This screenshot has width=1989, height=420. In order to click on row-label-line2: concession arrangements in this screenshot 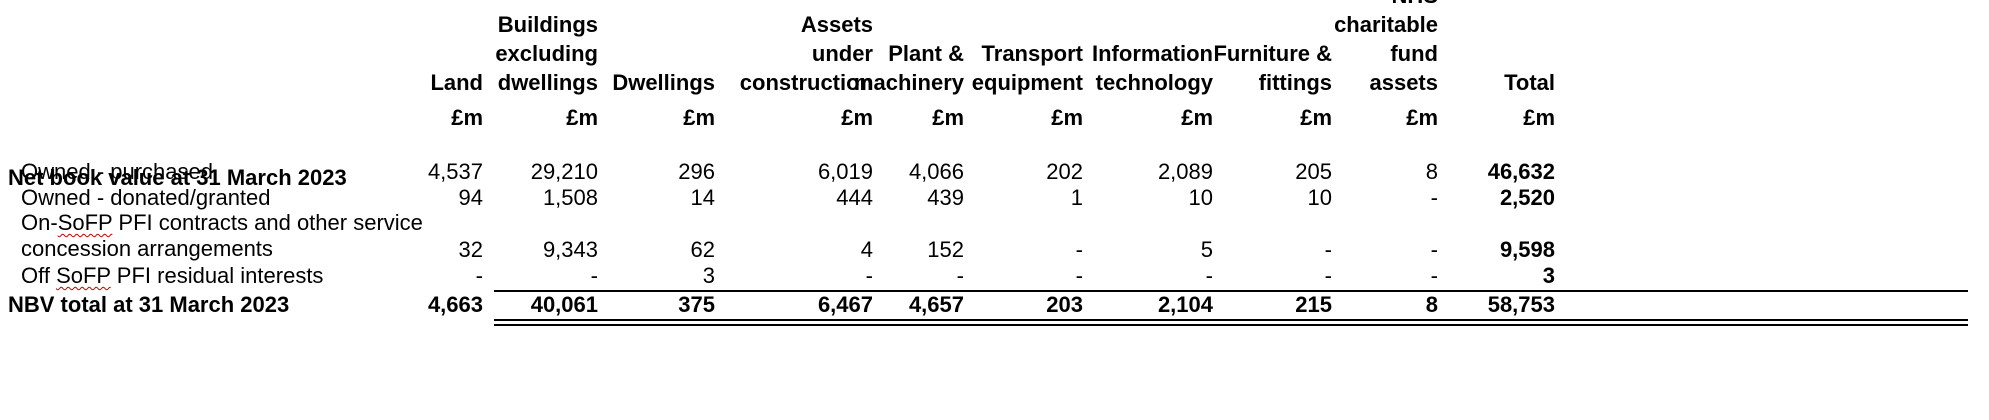, I will do `click(147, 248)`.